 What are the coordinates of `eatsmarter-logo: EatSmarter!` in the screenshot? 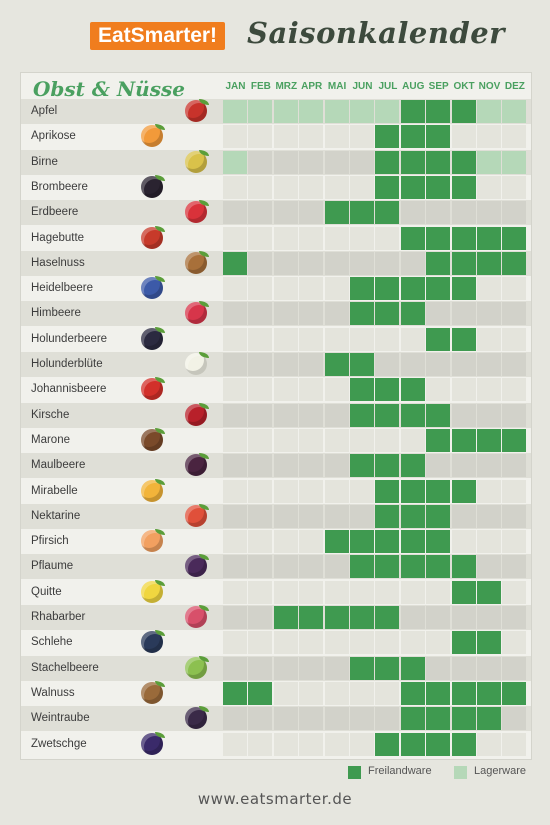 It's located at (158, 36).